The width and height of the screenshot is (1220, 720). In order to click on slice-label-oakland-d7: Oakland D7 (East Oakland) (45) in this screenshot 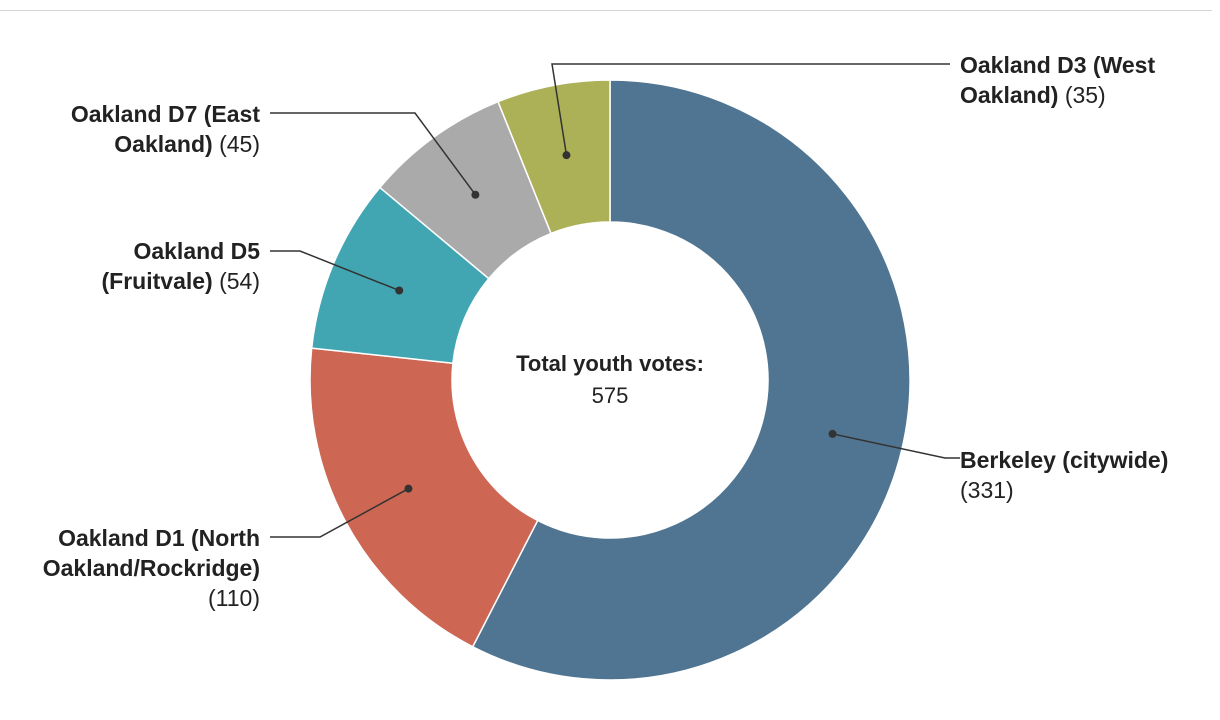, I will do `click(145, 129)`.